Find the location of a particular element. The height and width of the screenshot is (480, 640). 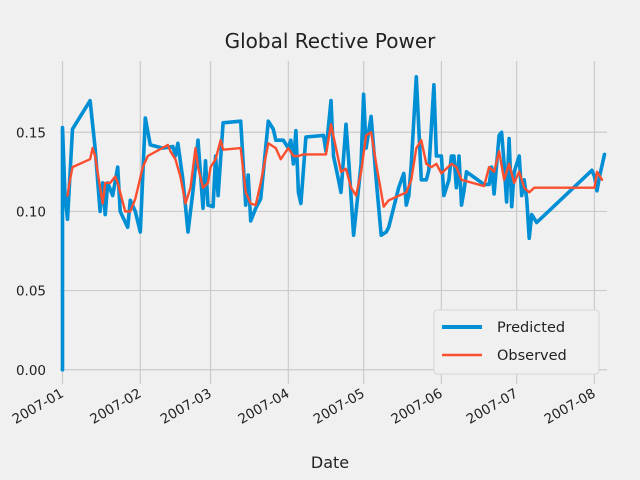

legend: Predicted Observed is located at coordinates (516, 342).